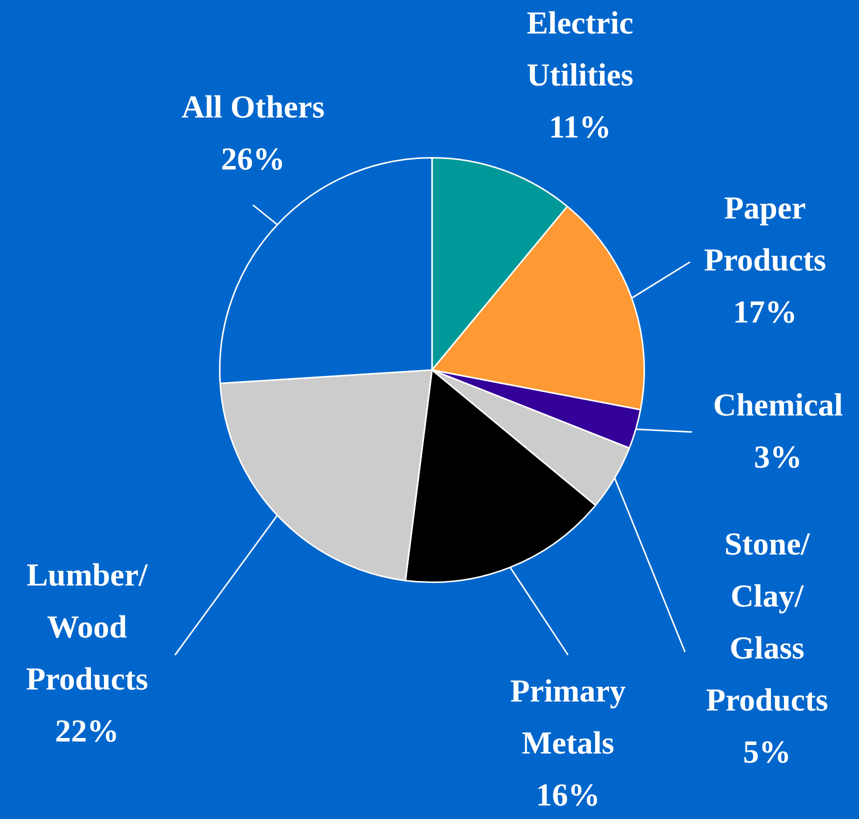 This screenshot has width=859, height=819. Describe the element at coordinates (87, 730) in the screenshot. I see `data-label: 22%` at that location.